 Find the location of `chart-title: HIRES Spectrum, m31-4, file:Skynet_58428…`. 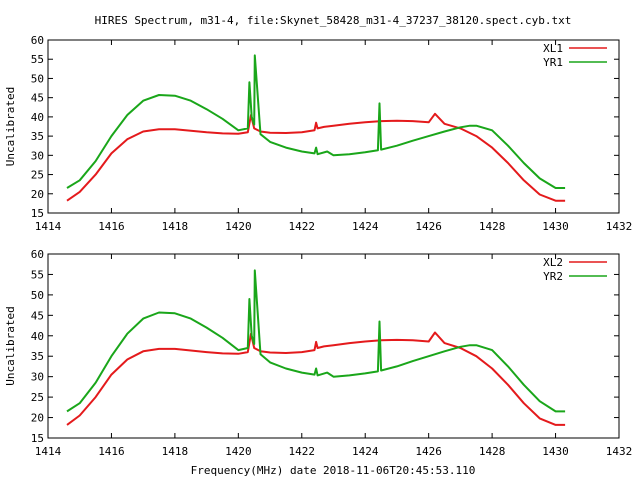

chart-title: HIRES Spectrum, m31-4, file:Skynet_58428… is located at coordinates (333, 20).